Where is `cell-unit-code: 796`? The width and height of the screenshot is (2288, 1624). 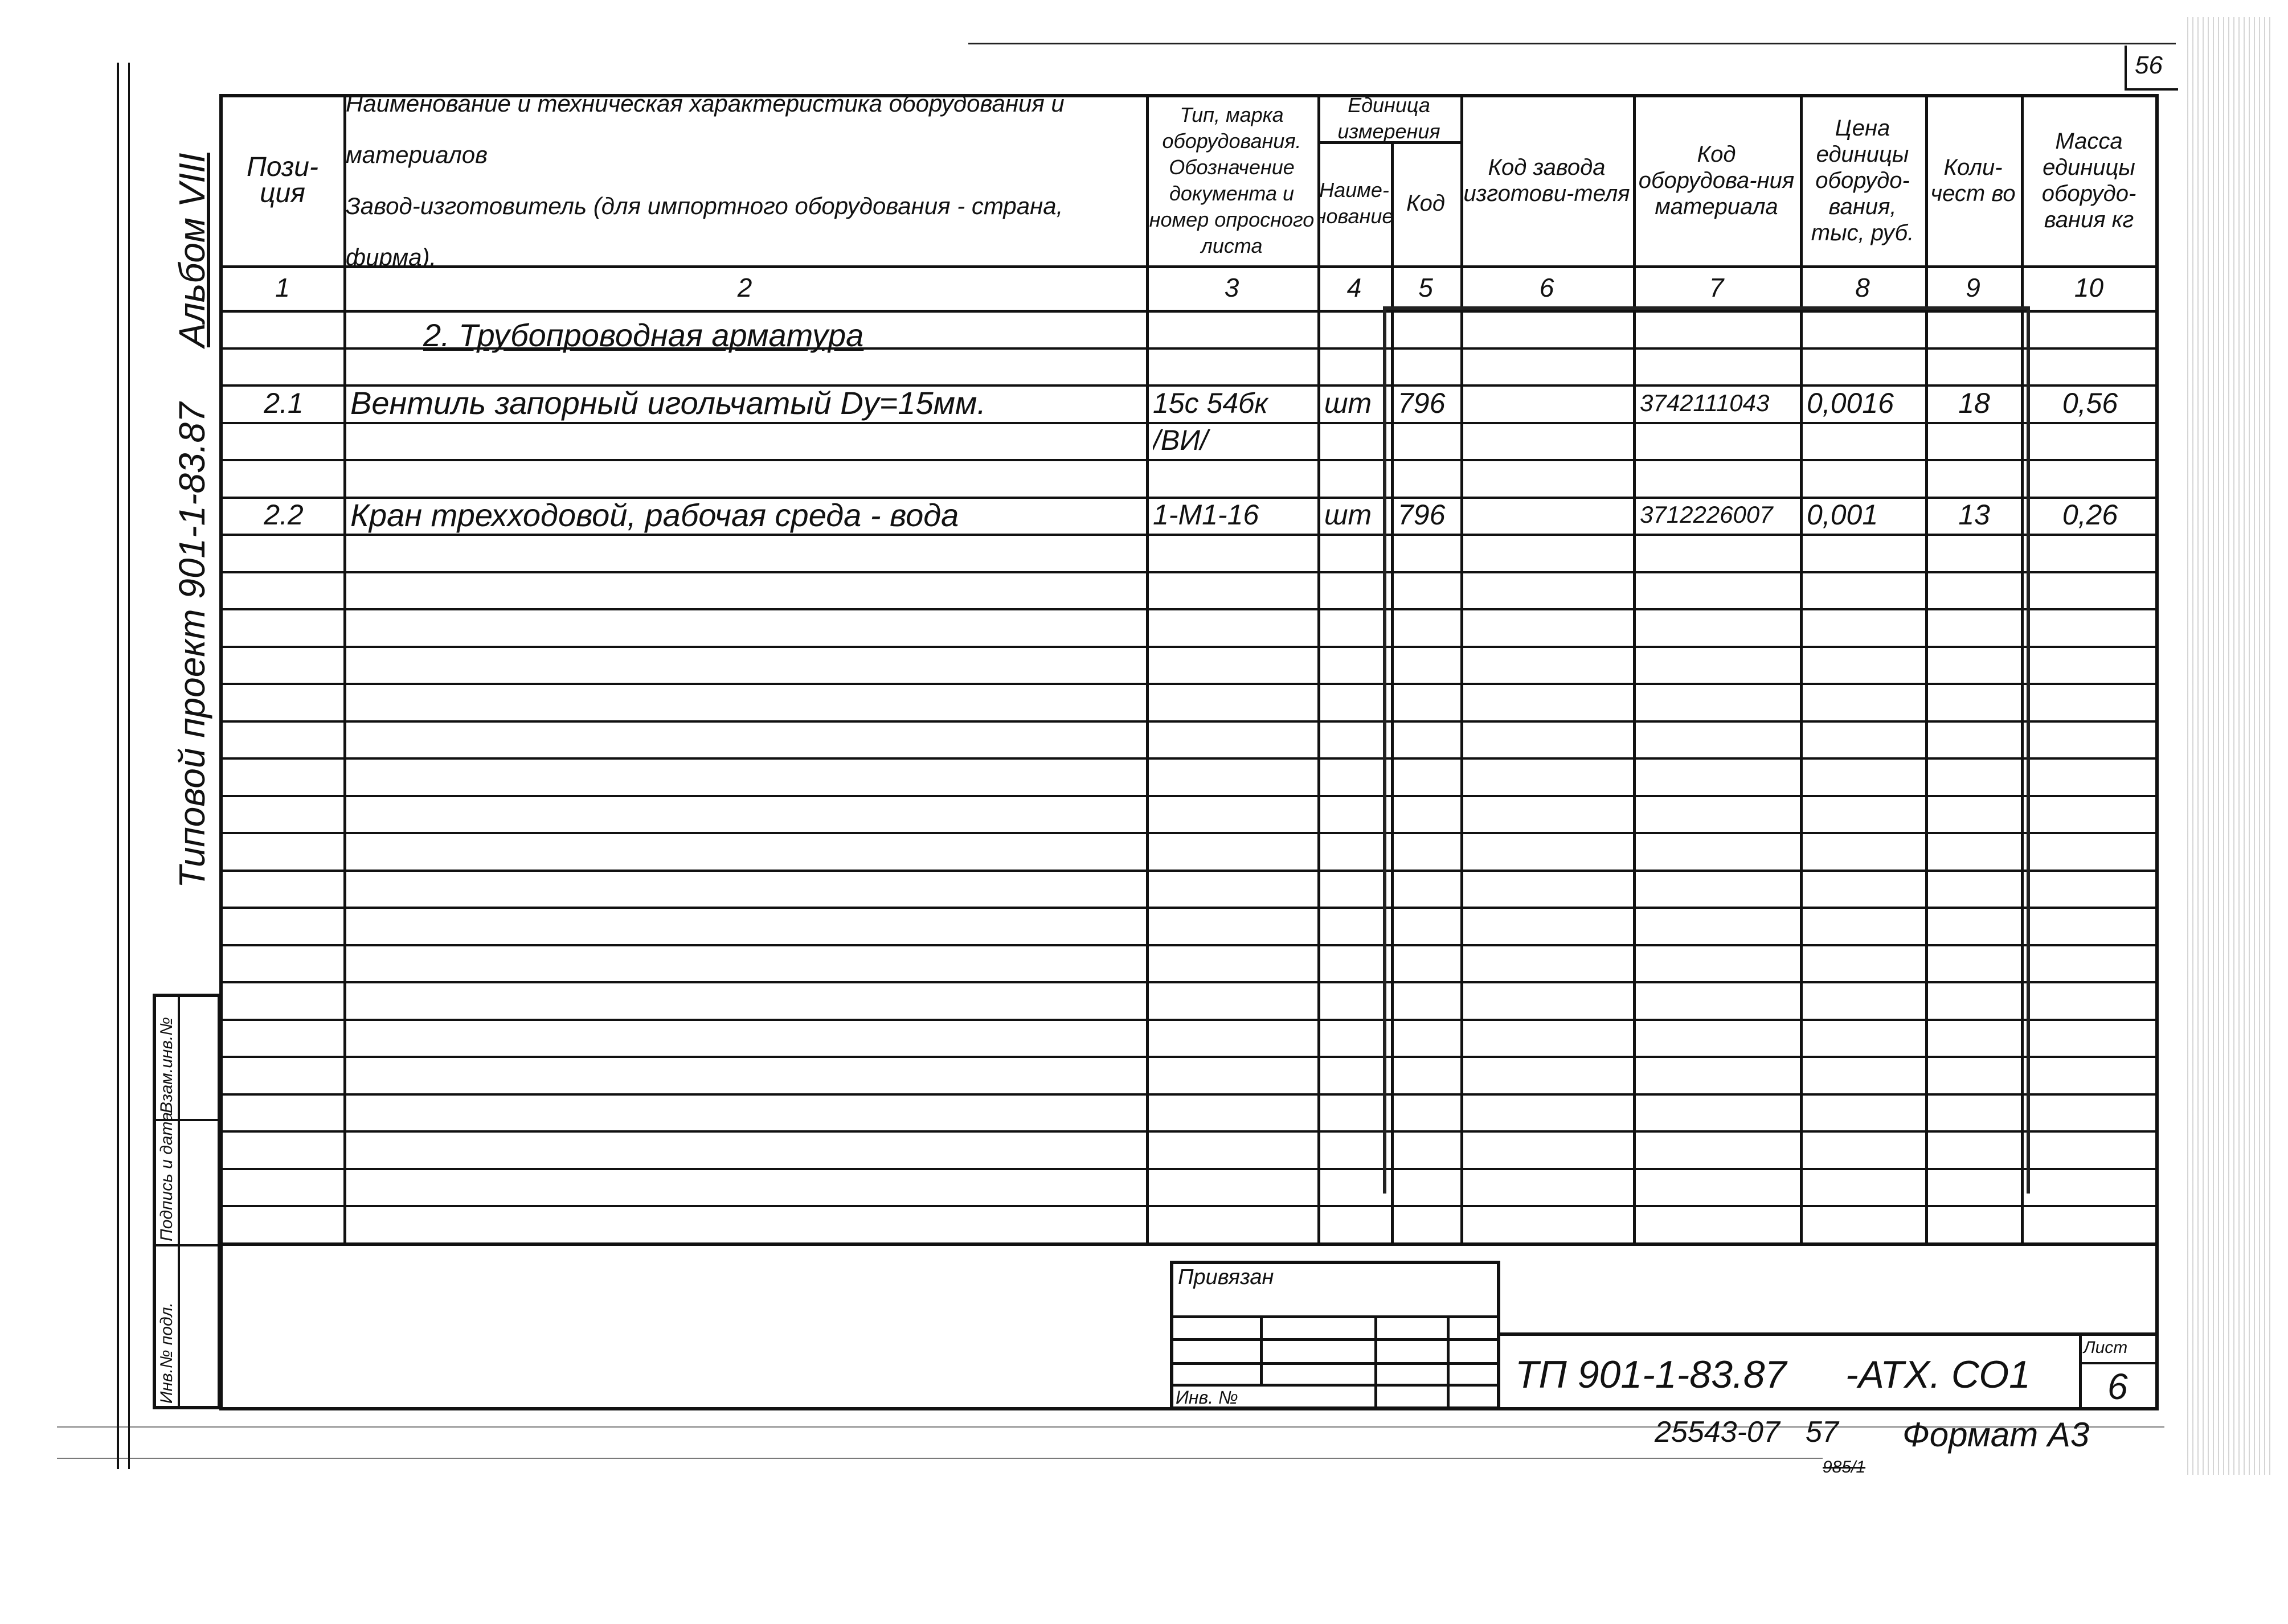
cell-unit-code: 796 is located at coordinates (1422, 403).